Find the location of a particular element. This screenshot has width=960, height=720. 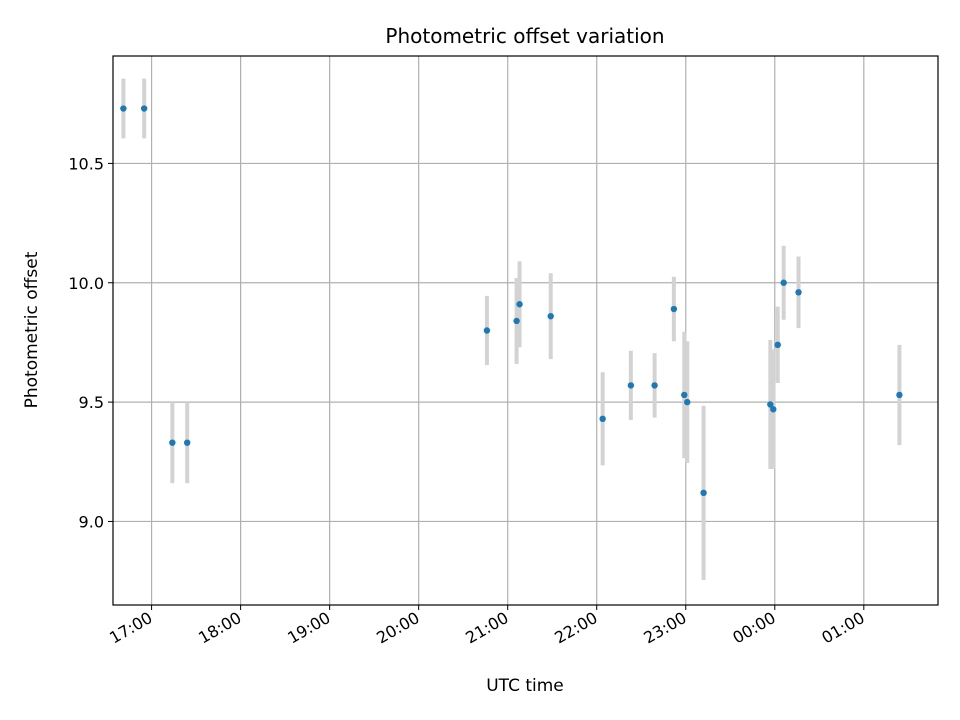

chart-title: Photometric offset variation is located at coordinates (524, 36).